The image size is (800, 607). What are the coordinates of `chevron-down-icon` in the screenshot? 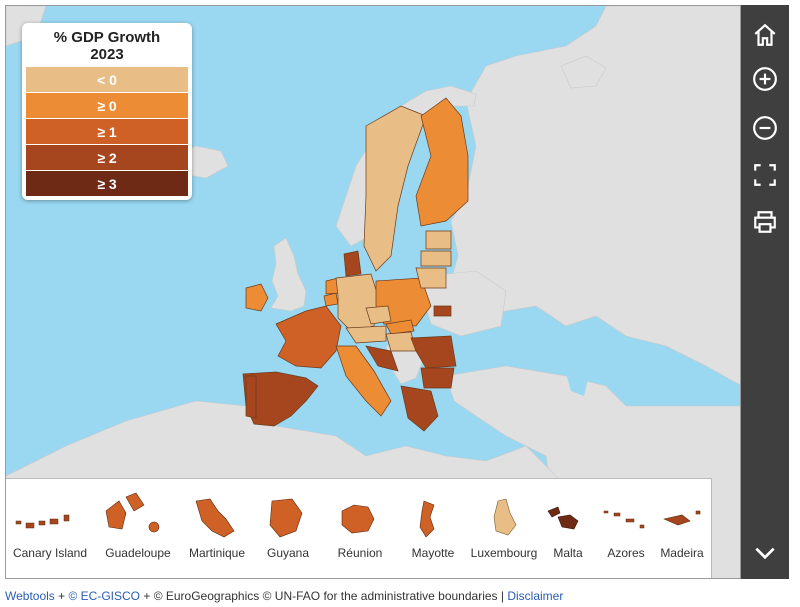 It's located at (765, 553).